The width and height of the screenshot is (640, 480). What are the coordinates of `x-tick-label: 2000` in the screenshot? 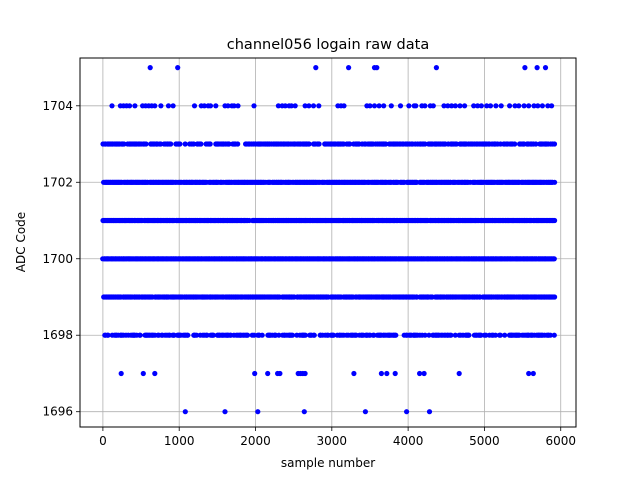 It's located at (255, 441).